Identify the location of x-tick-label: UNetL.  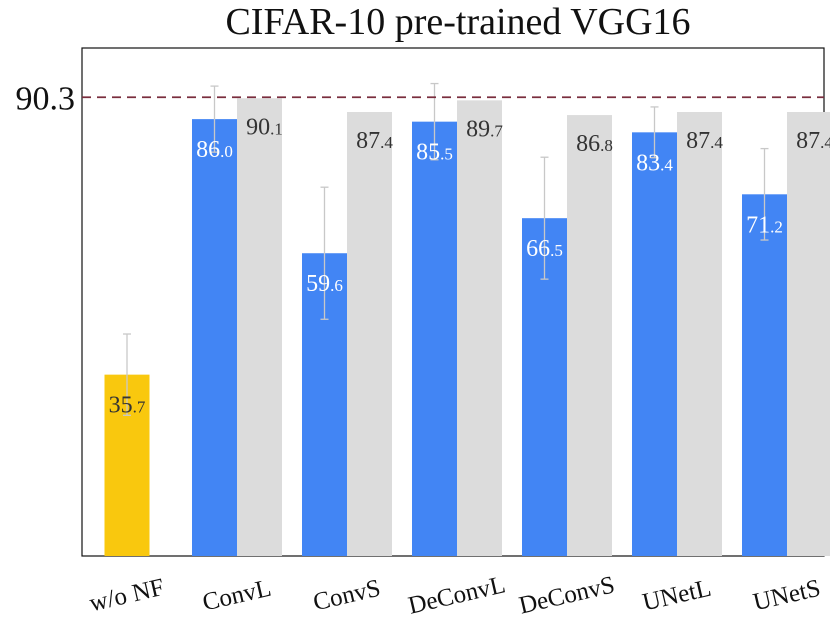
(677, 596).